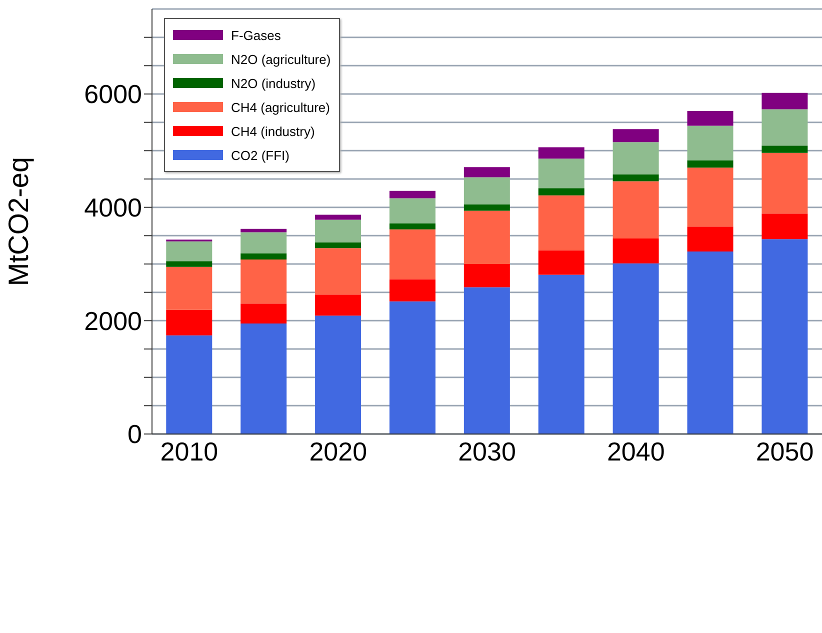 The image size is (822, 633). I want to click on legend-label: N2O (industry), so click(273, 83).